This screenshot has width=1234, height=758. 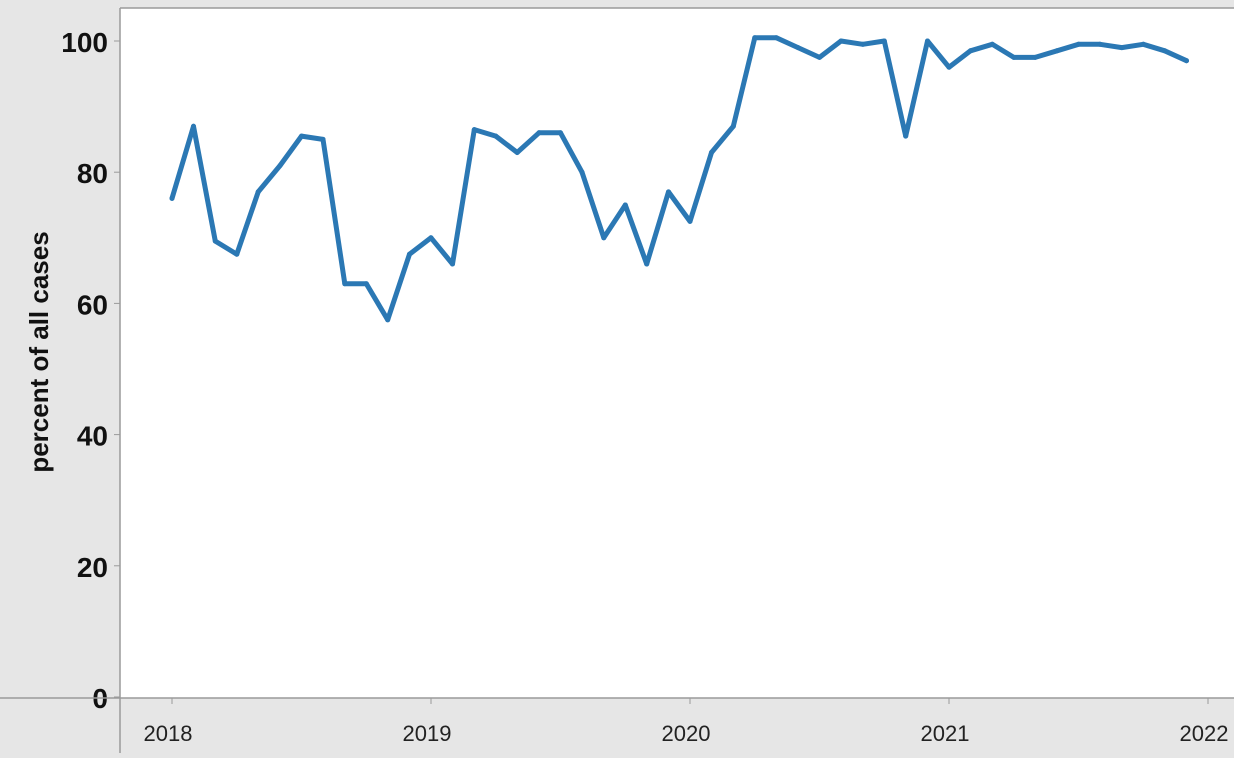 I want to click on y-tick-label: 20, so click(x=92, y=567).